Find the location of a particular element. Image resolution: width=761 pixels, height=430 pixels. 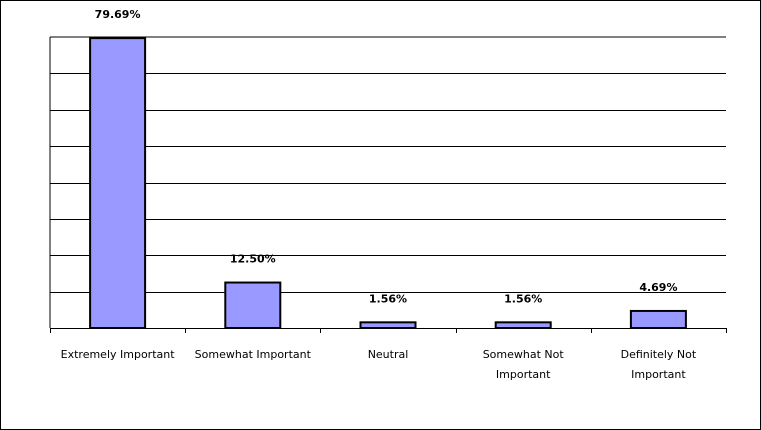

data-label: 79.69% is located at coordinates (118, 14).